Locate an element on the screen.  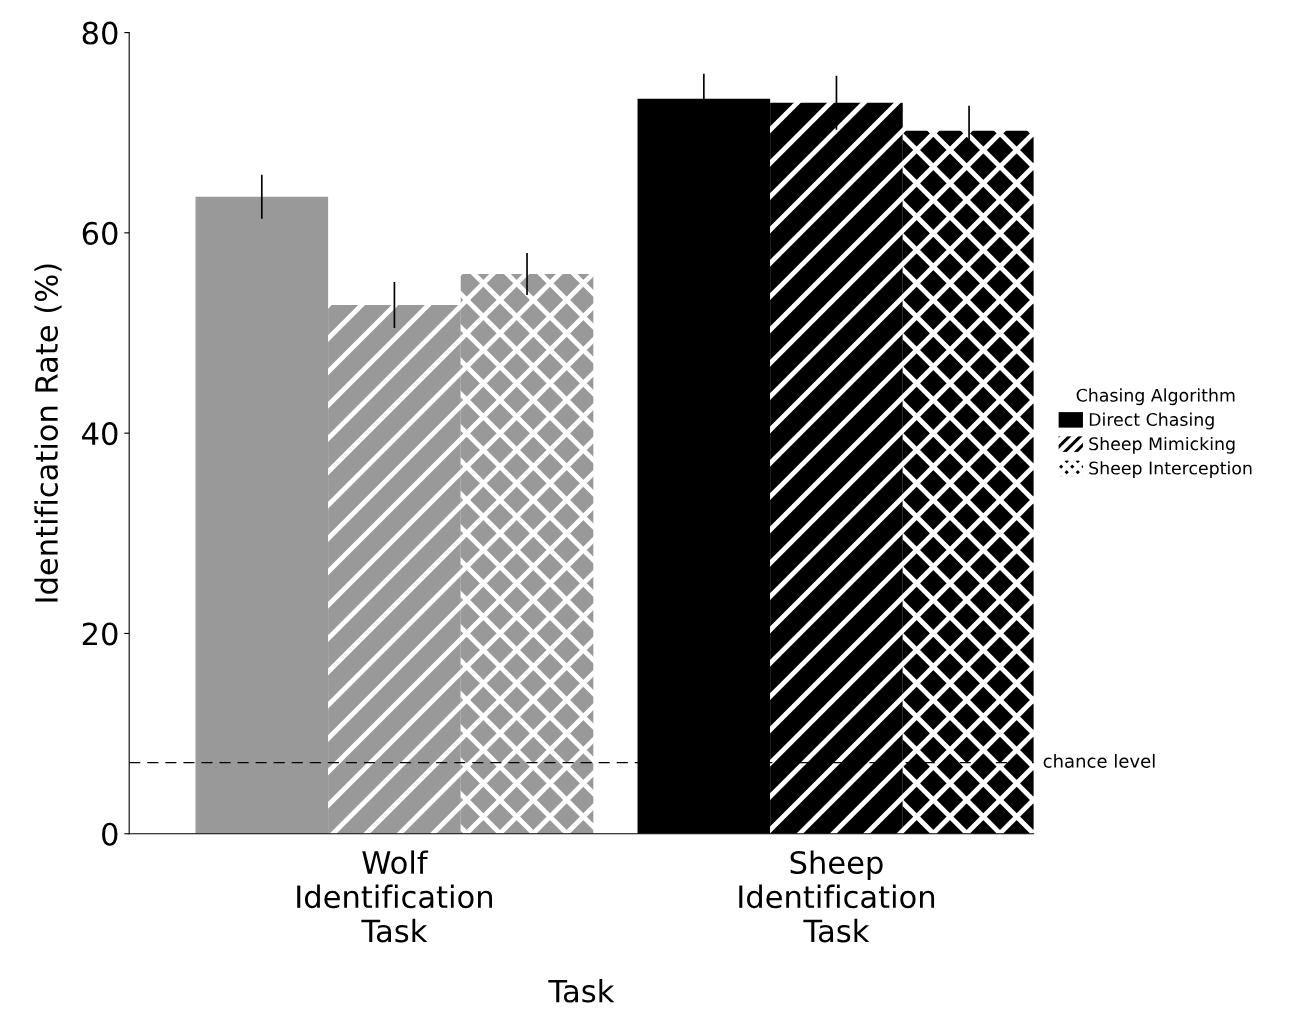
y-axis-title: Identification Rate (%) is located at coordinates (48, 433).